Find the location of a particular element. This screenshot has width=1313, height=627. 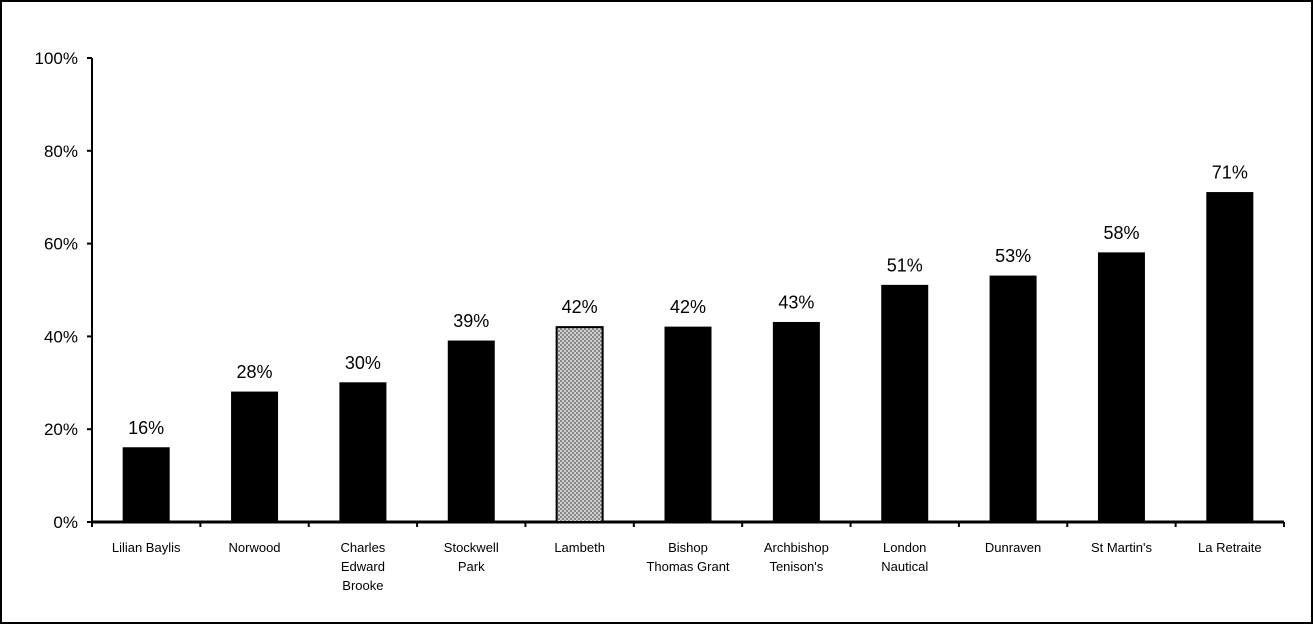

y-tick-label: 40% is located at coordinates (61, 336).